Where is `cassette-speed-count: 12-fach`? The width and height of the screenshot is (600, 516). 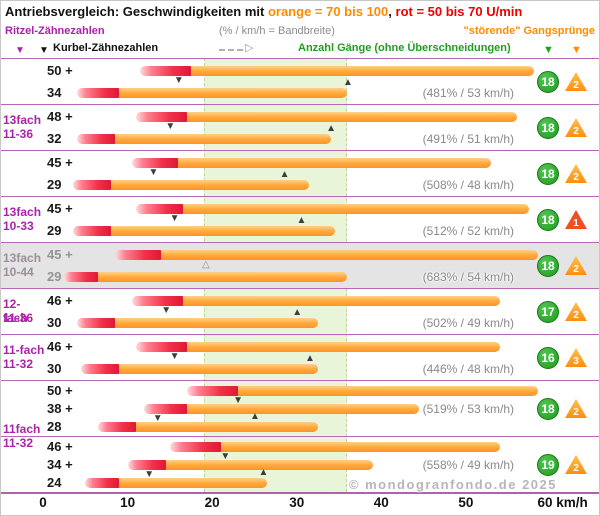
cassette-speed-count: 12-fach is located at coordinates (15, 311).